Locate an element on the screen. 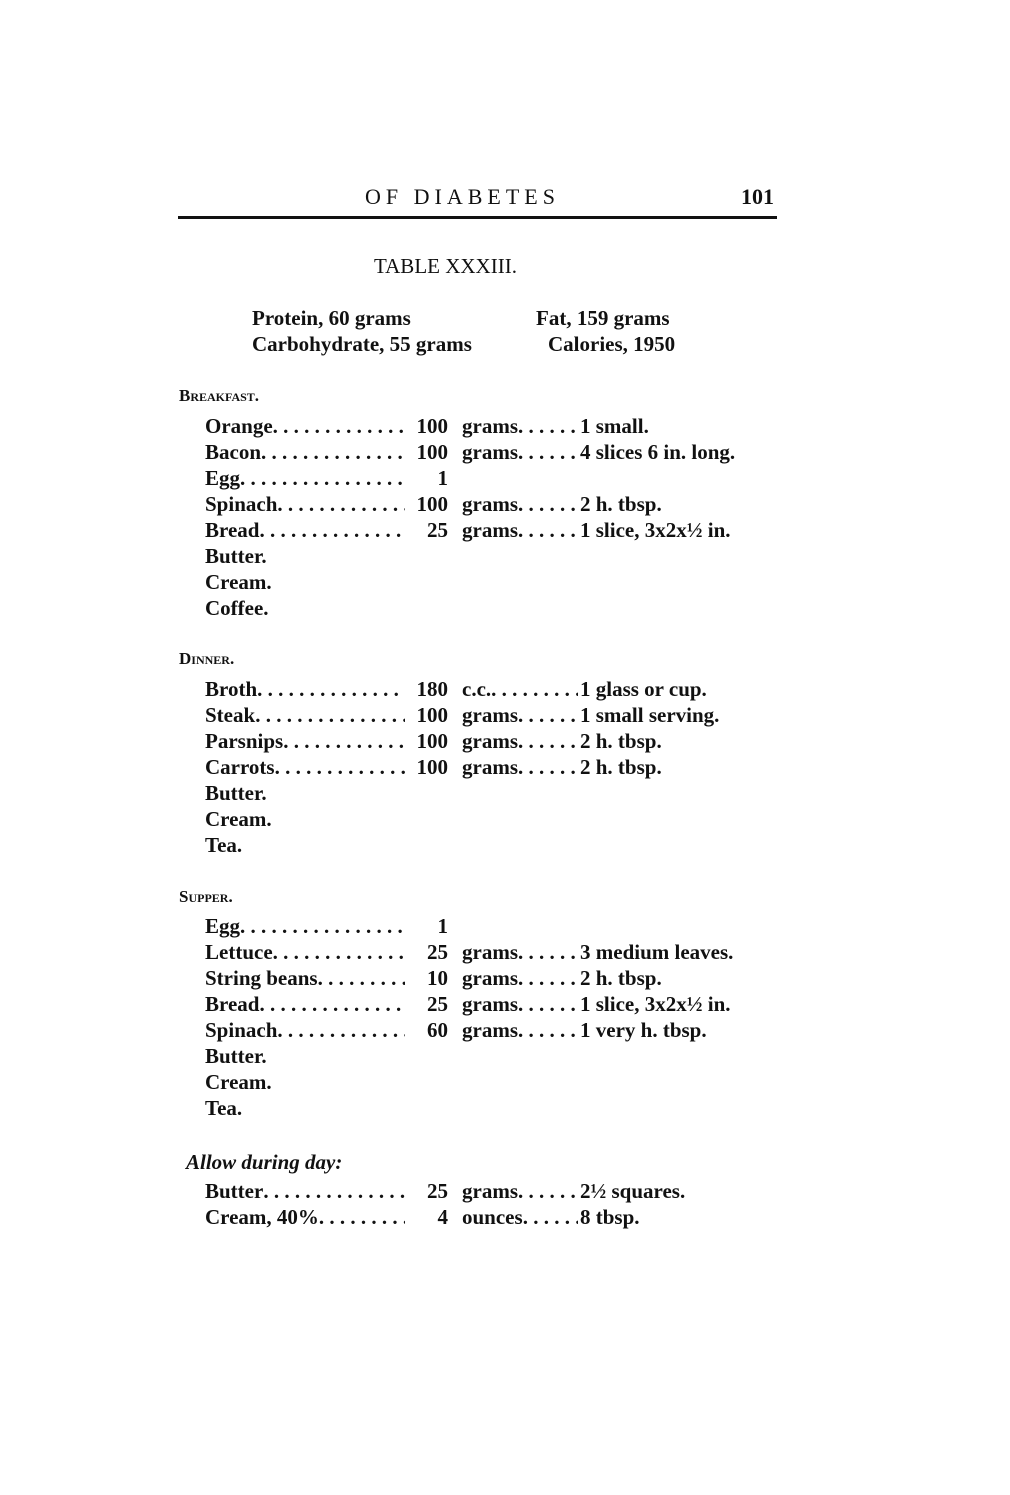 Image resolution: width=1010 pixels, height=1495 pixels. food-row: String beans 10grams2 h. tbsp. is located at coordinates (469, 978).